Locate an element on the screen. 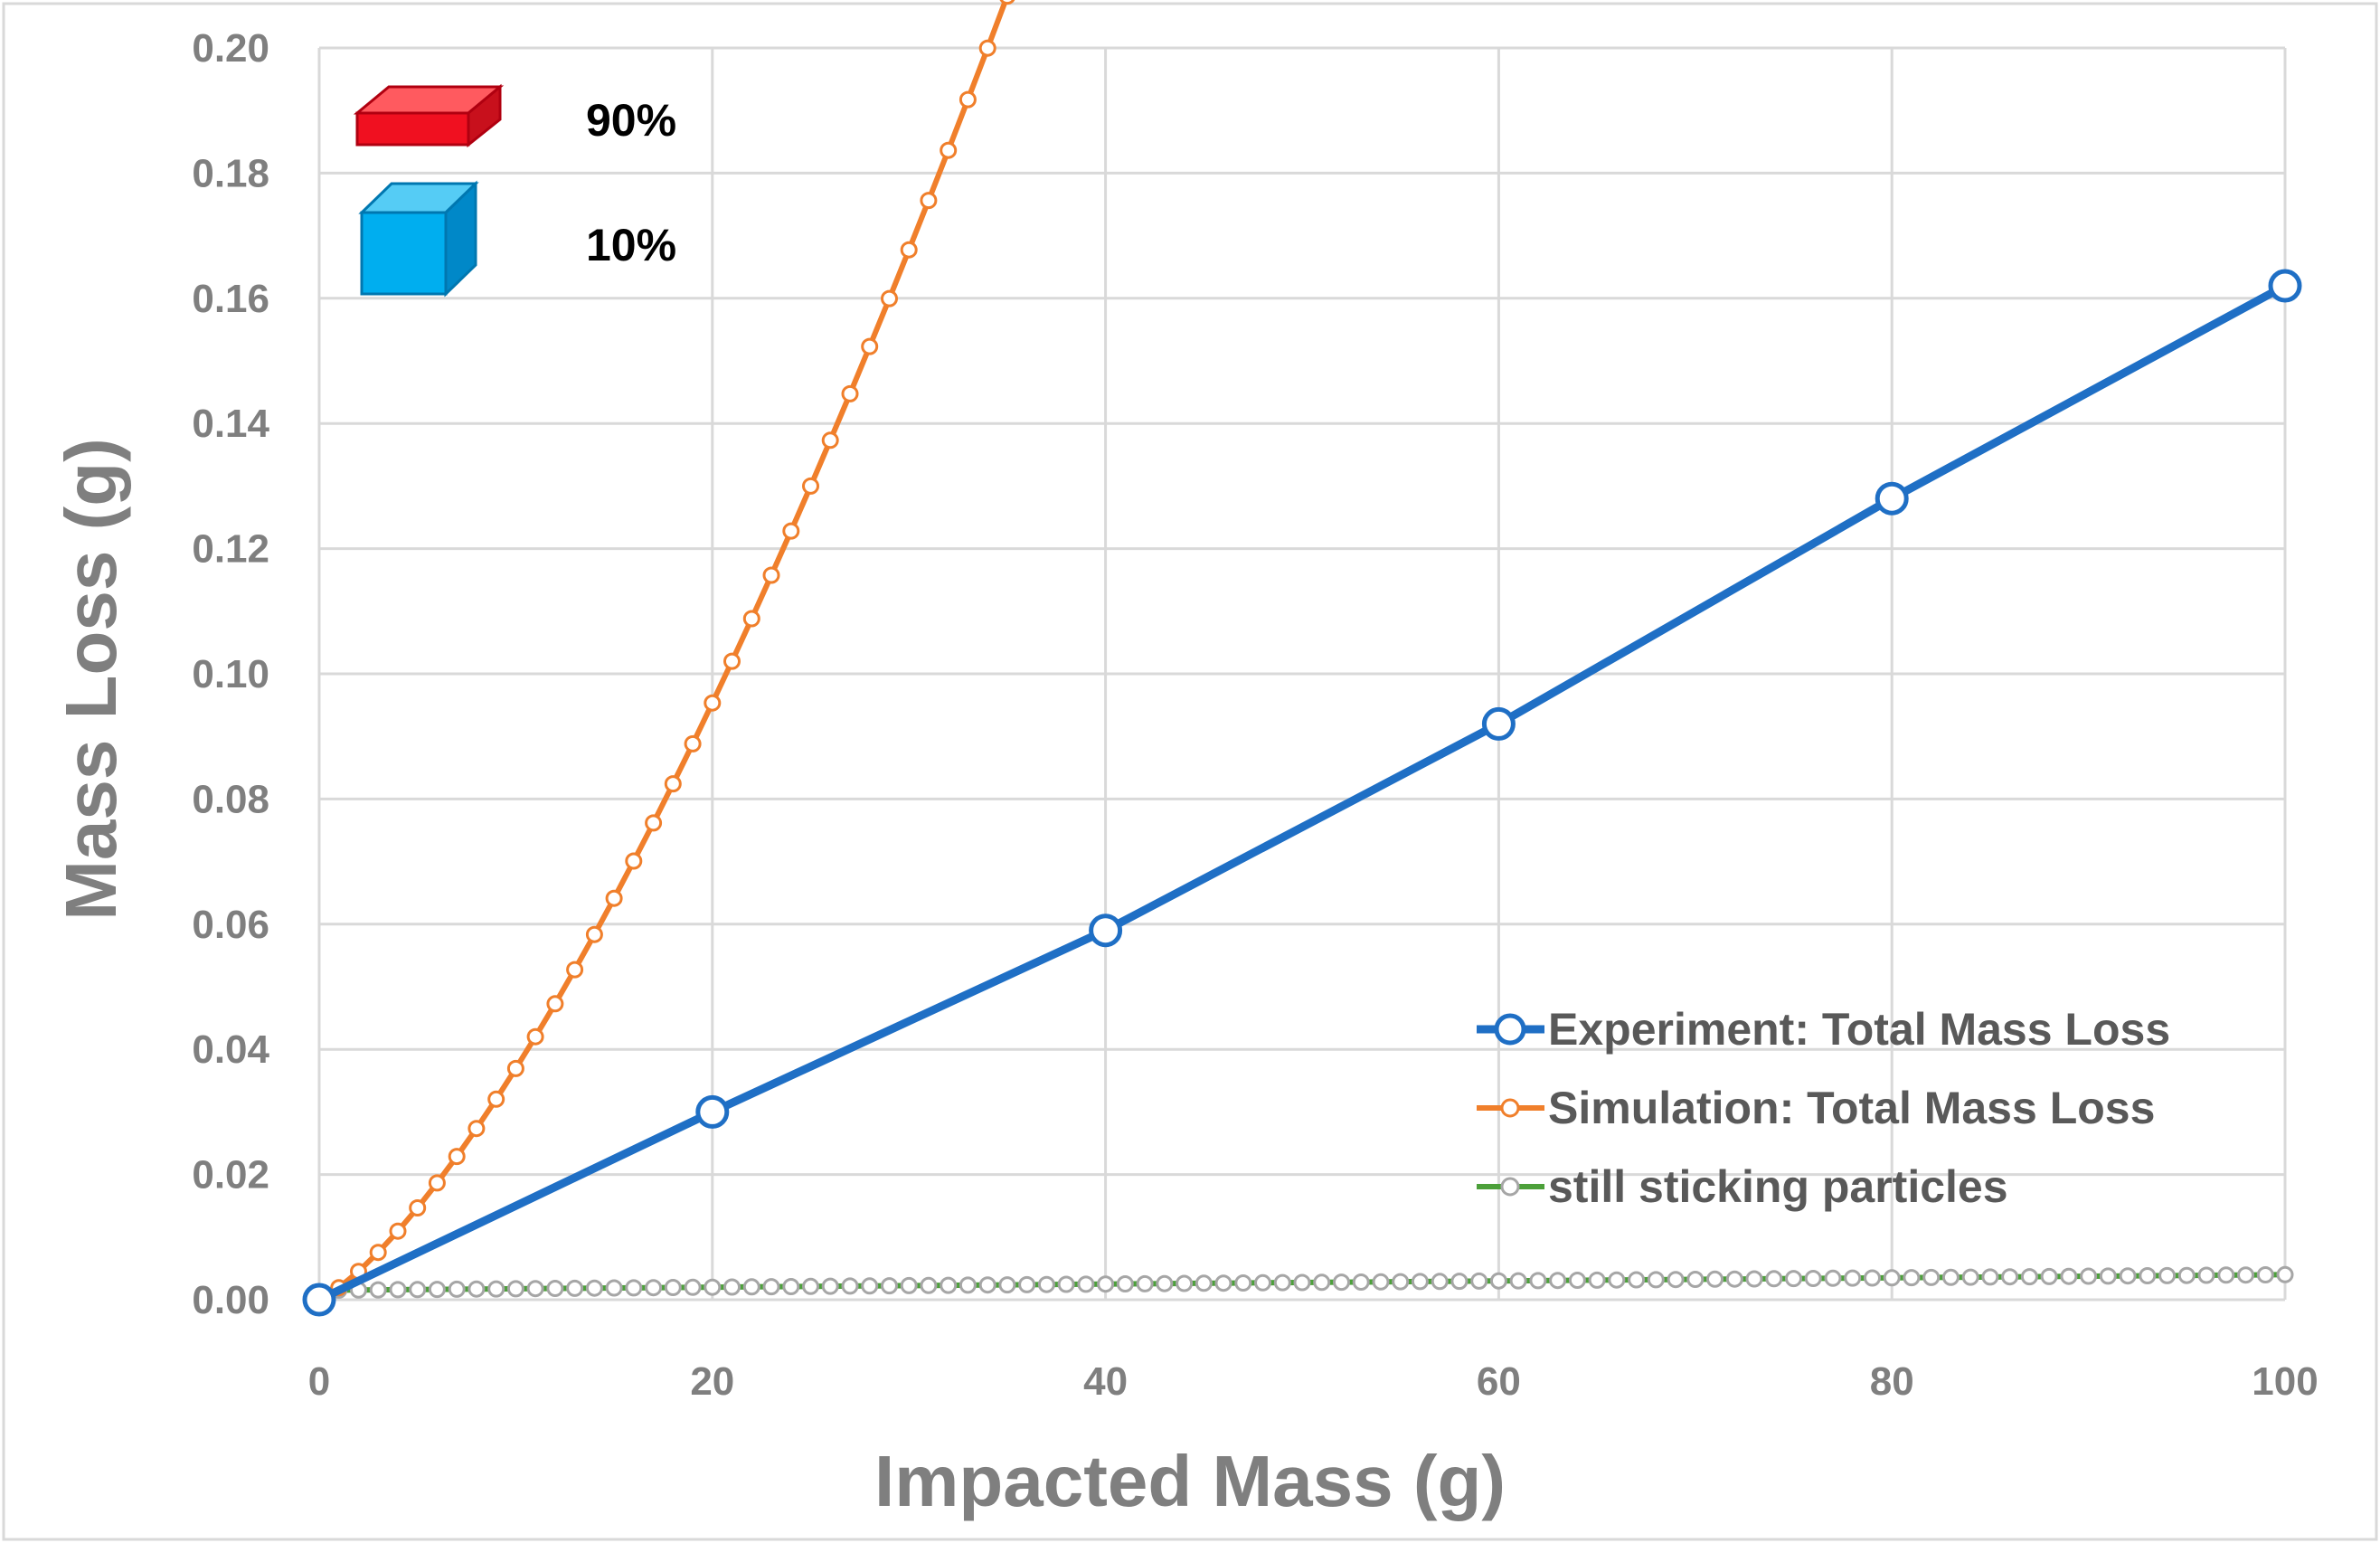  legend-item-simulation: Simulation: Total Mass Loss is located at coordinates (1816, 1108).